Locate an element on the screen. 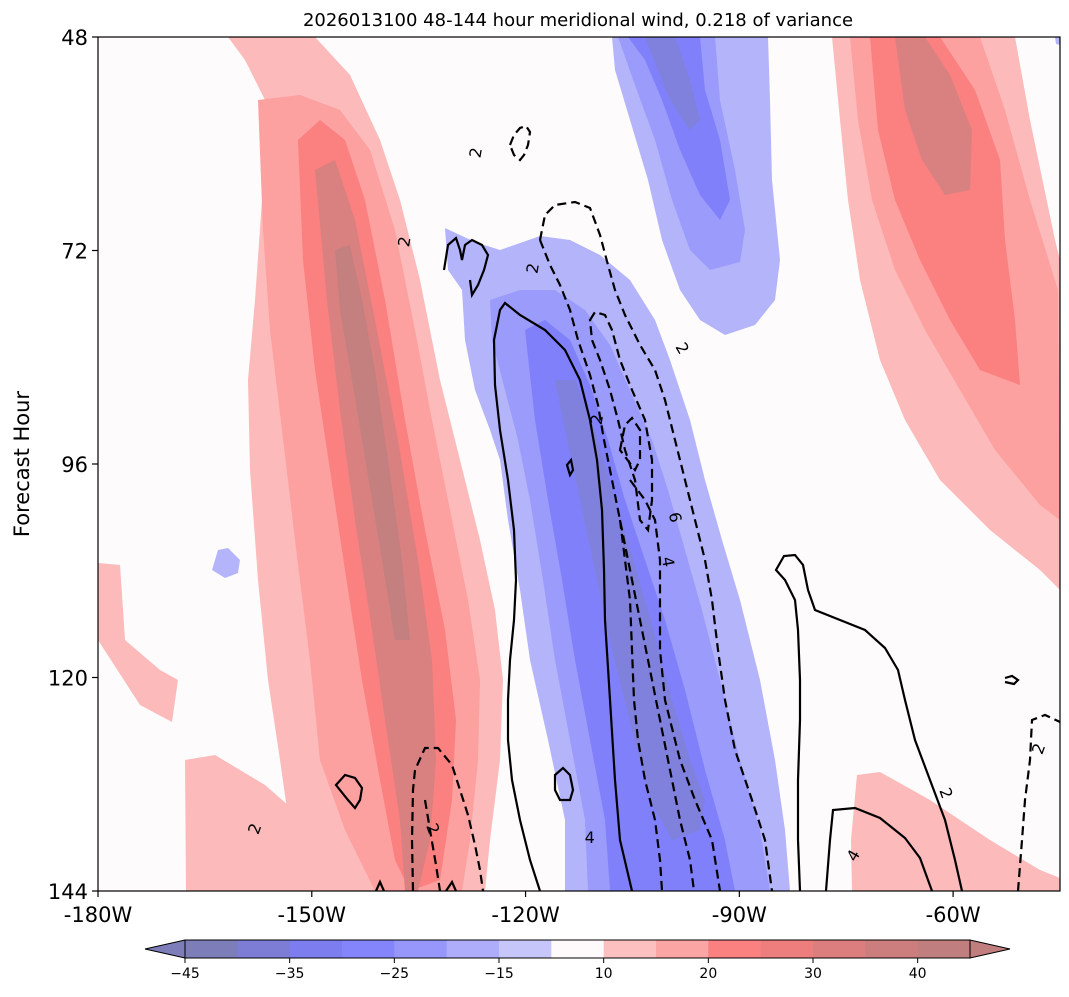 This screenshot has width=1069, height=997. contour-label-6: 4 is located at coordinates (668, 561).